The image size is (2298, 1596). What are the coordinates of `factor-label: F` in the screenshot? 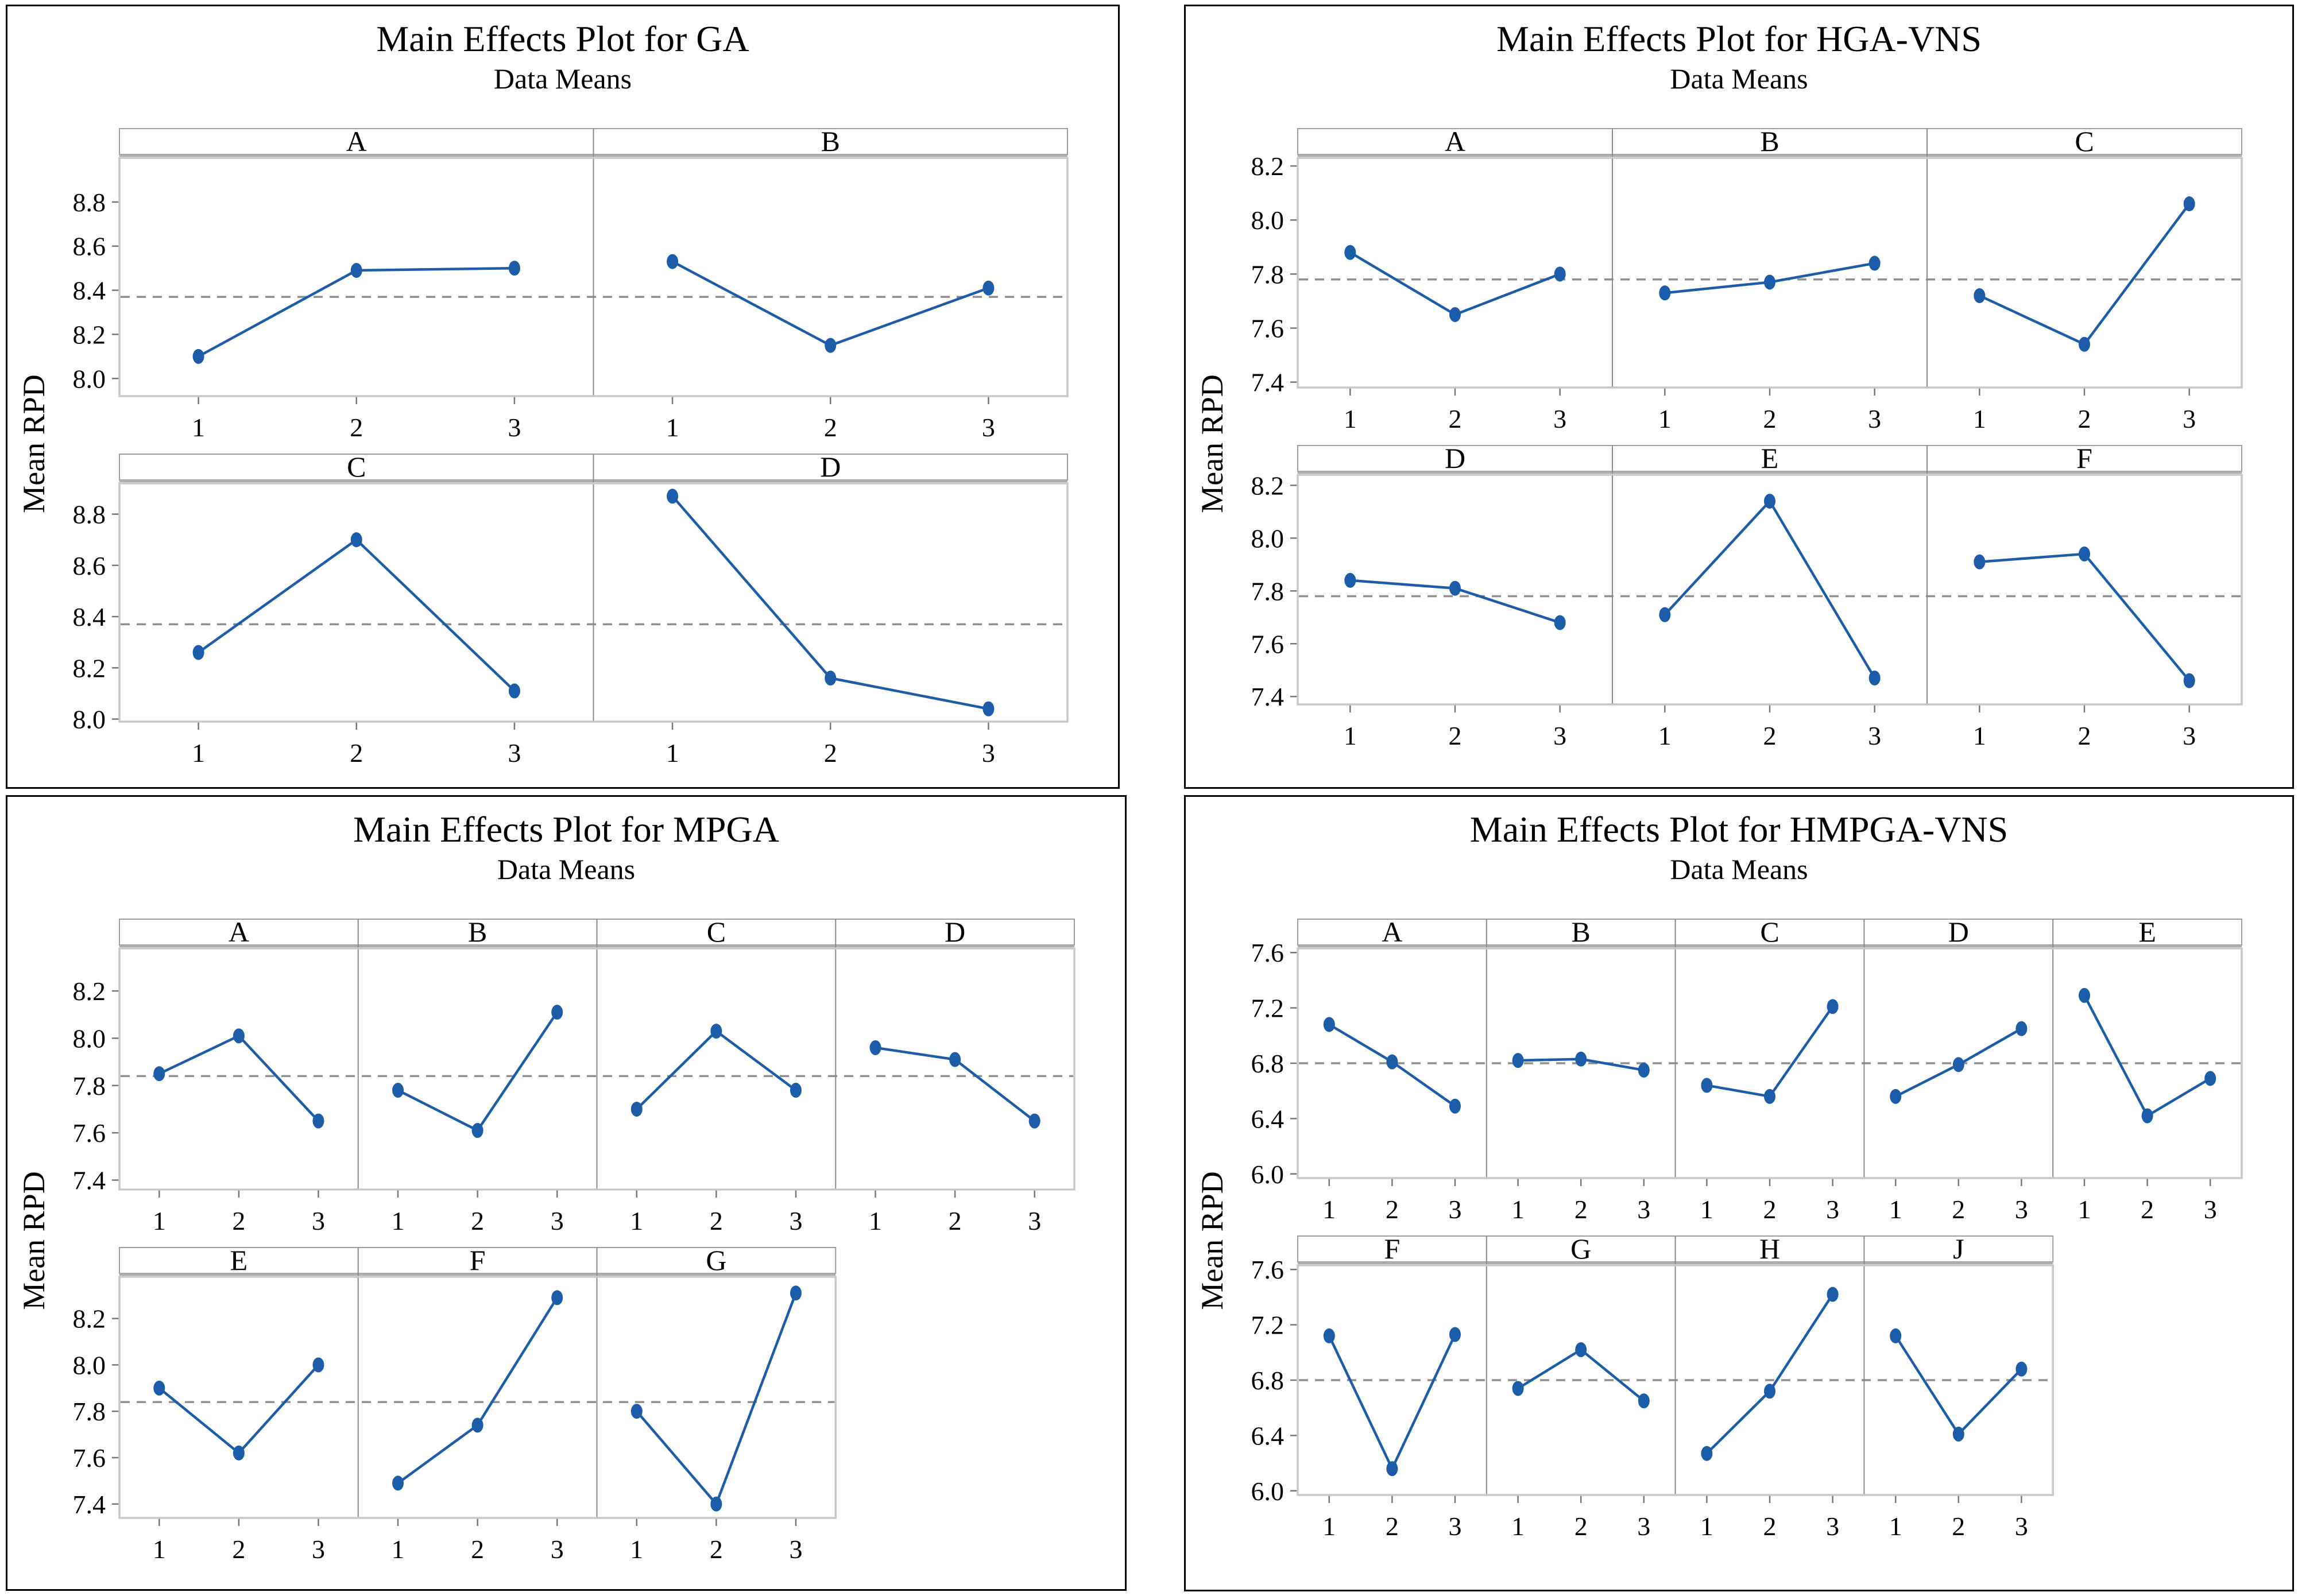 It's located at (2084, 459).